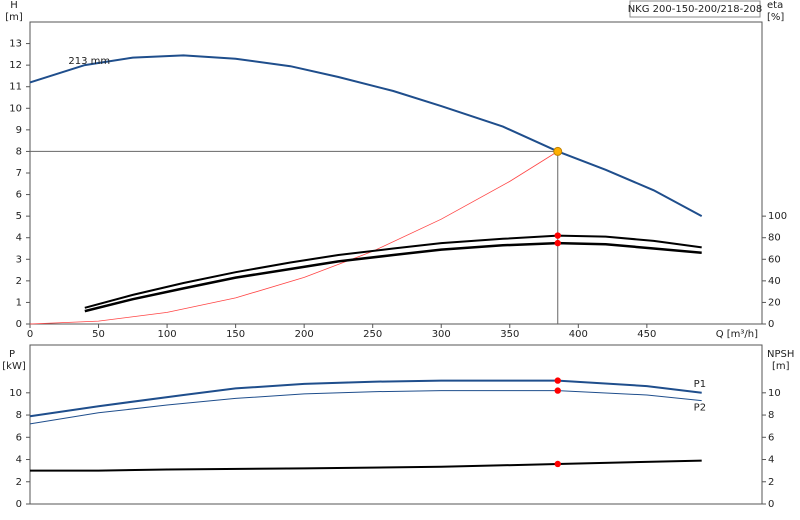 This screenshot has width=800, height=520. What do you see at coordinates (98, 334) in the screenshot?
I see `x-tick-label: 50` at bounding box center [98, 334].